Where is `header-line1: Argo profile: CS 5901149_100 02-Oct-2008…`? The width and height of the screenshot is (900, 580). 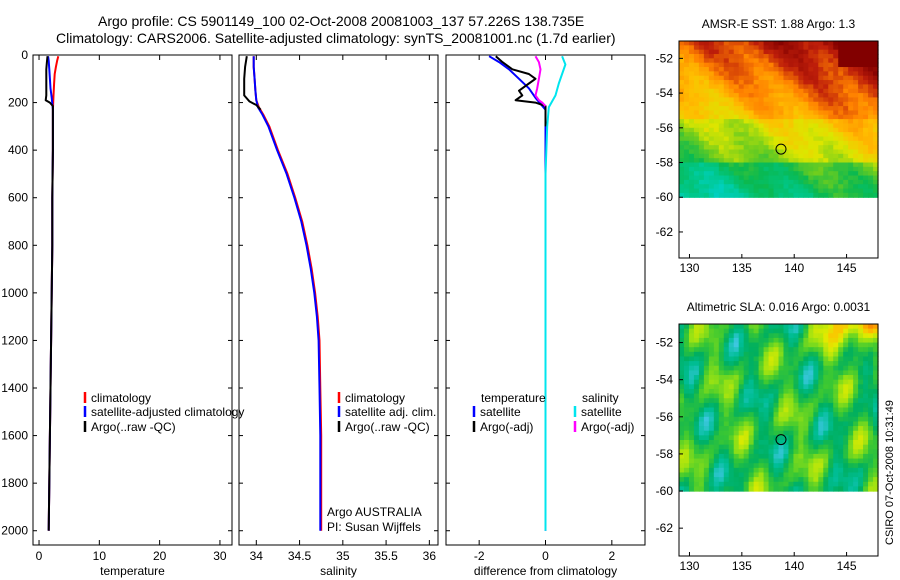 header-line1: Argo profile: CS 5901149_100 02-Oct-2008… is located at coordinates (341, 21).